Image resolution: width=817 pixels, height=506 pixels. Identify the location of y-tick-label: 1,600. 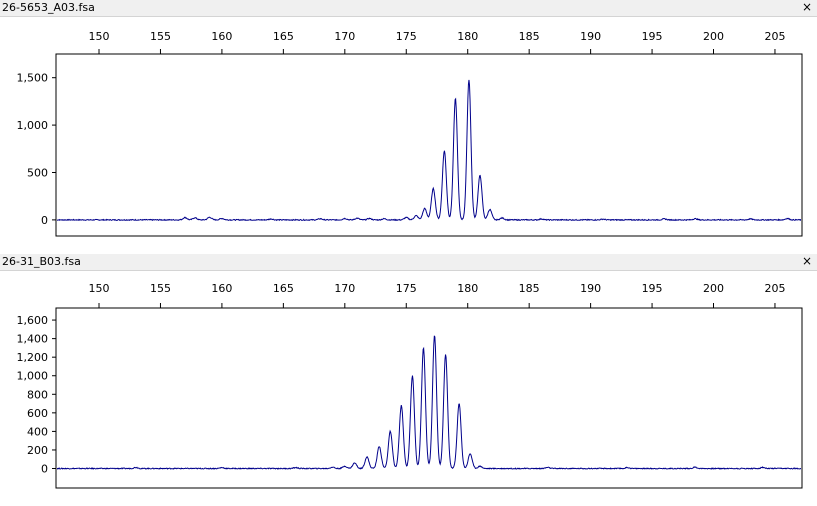
(33, 320).